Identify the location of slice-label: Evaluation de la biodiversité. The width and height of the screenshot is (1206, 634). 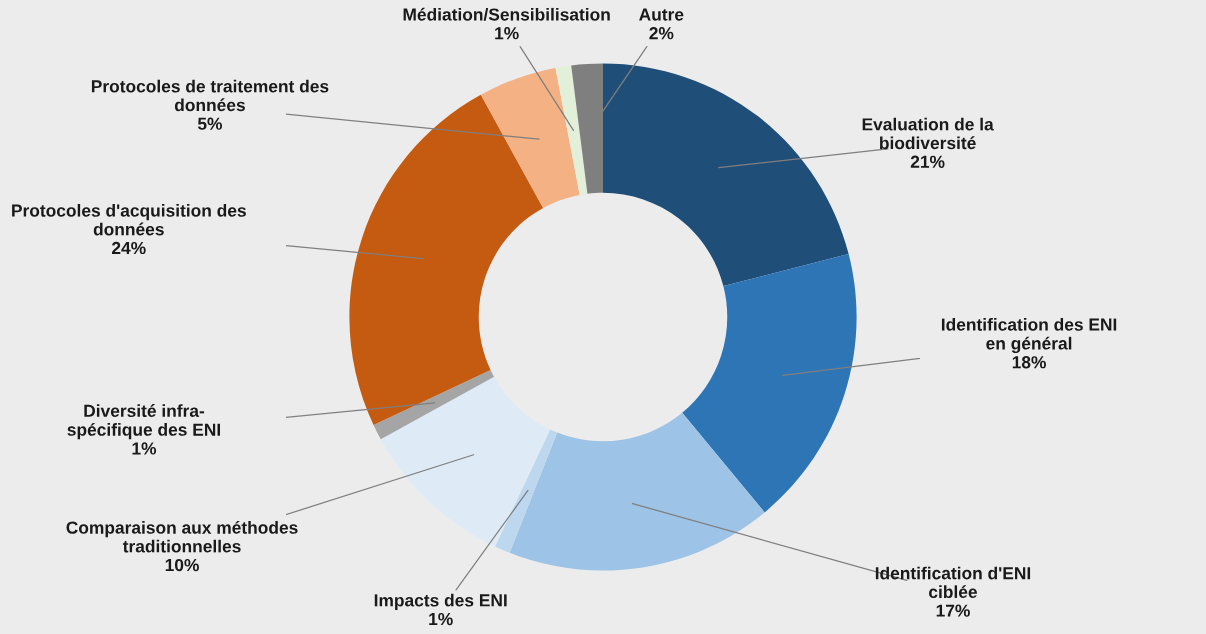
(928, 133).